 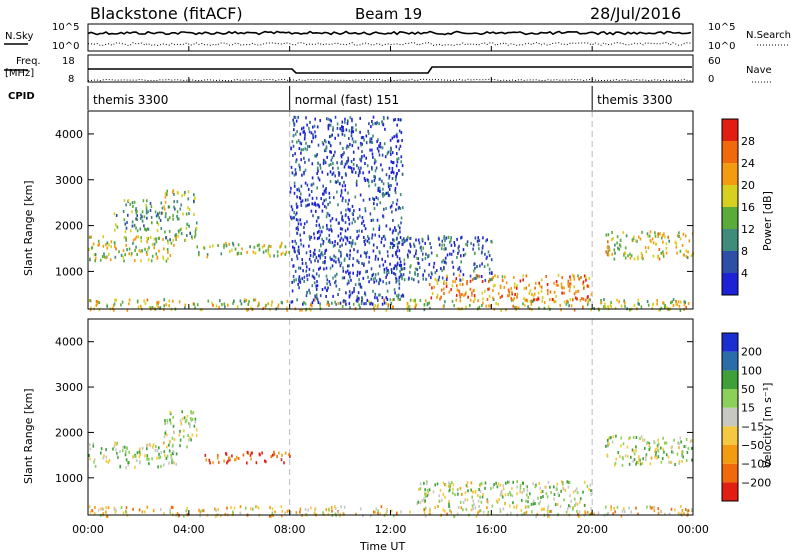 What do you see at coordinates (748, 408) in the screenshot?
I see `colorbar-tick-label: 15` at bounding box center [748, 408].